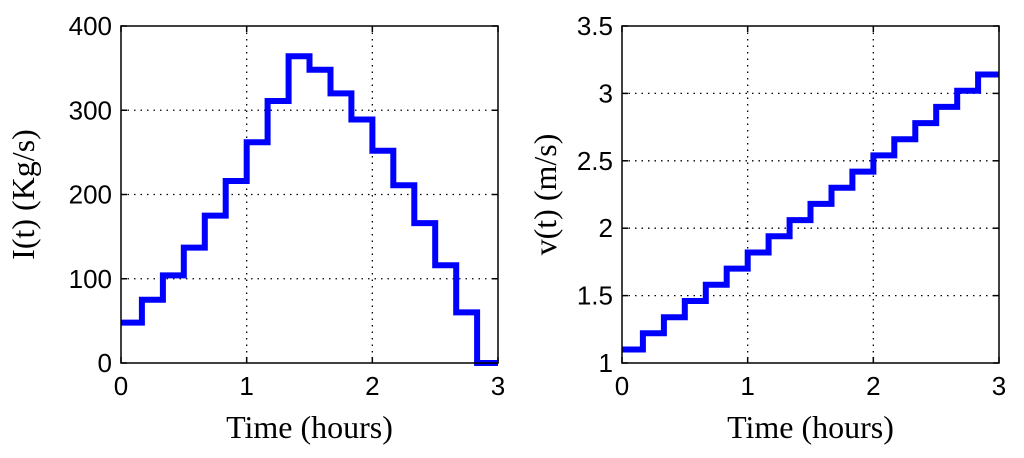 This screenshot has height=458, width=1024. I want to click on y-tick-label: 0, so click(105, 363).